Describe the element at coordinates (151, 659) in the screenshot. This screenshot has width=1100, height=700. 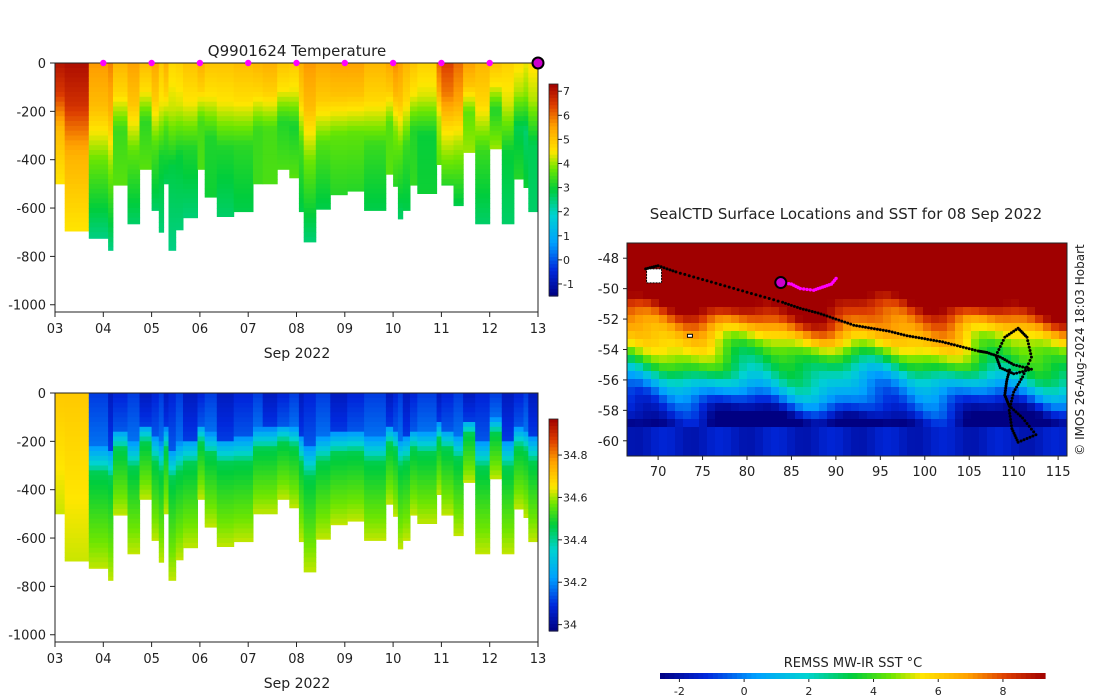
I see `x-tick-label: 05` at that location.